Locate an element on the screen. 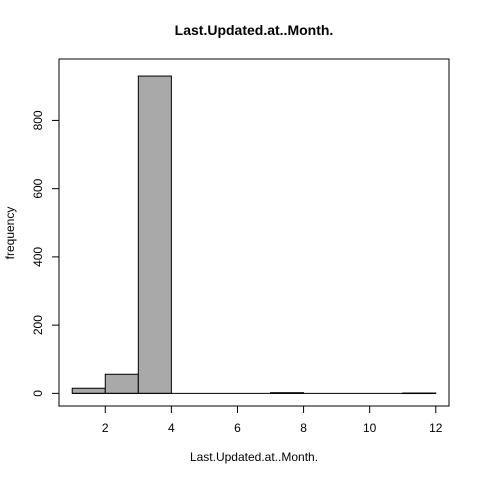  x-tick-label-2: 2 is located at coordinates (105, 428).